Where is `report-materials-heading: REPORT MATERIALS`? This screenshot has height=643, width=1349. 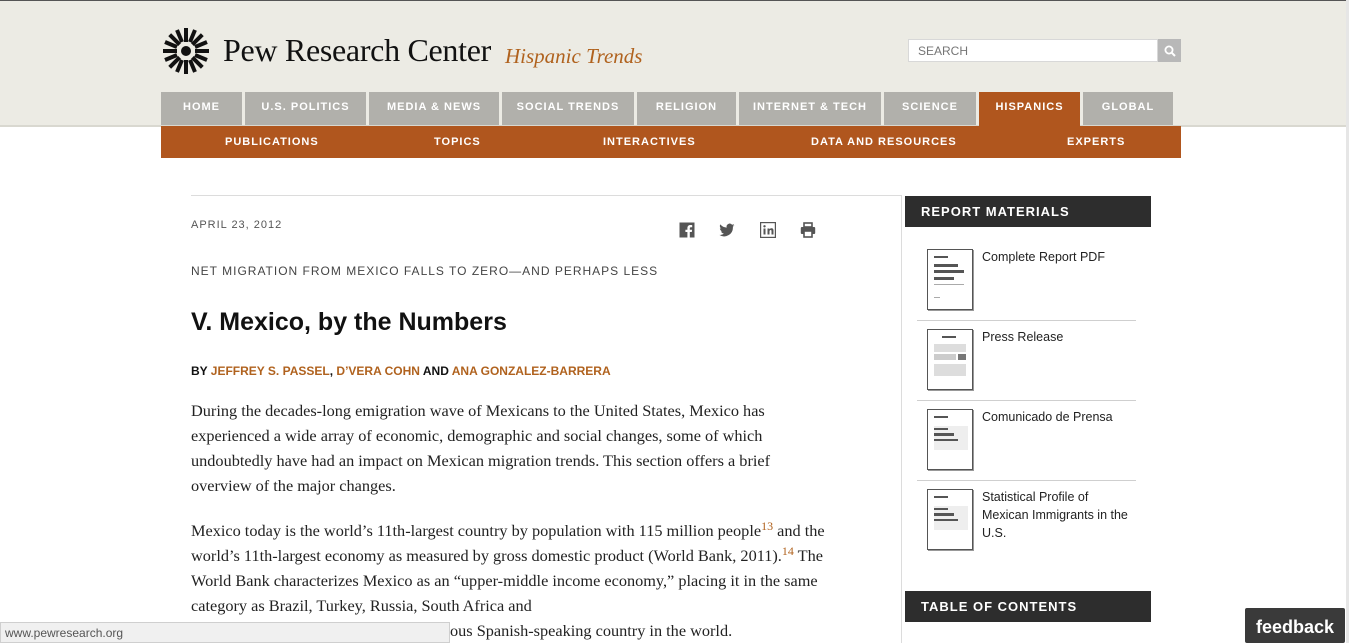 report-materials-heading: REPORT MATERIALS is located at coordinates (1028, 211).